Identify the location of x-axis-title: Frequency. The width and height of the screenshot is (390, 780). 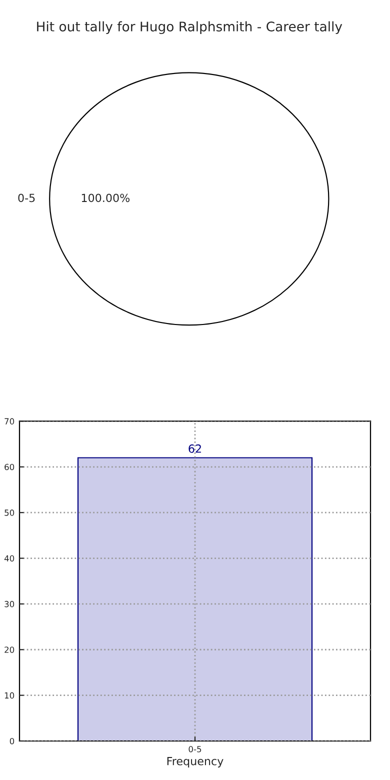
(195, 762).